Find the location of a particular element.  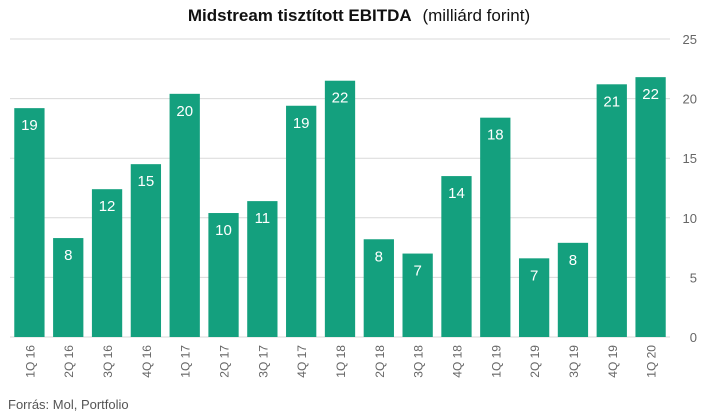

x-tick-label: 4Q 18 is located at coordinates (457, 361).